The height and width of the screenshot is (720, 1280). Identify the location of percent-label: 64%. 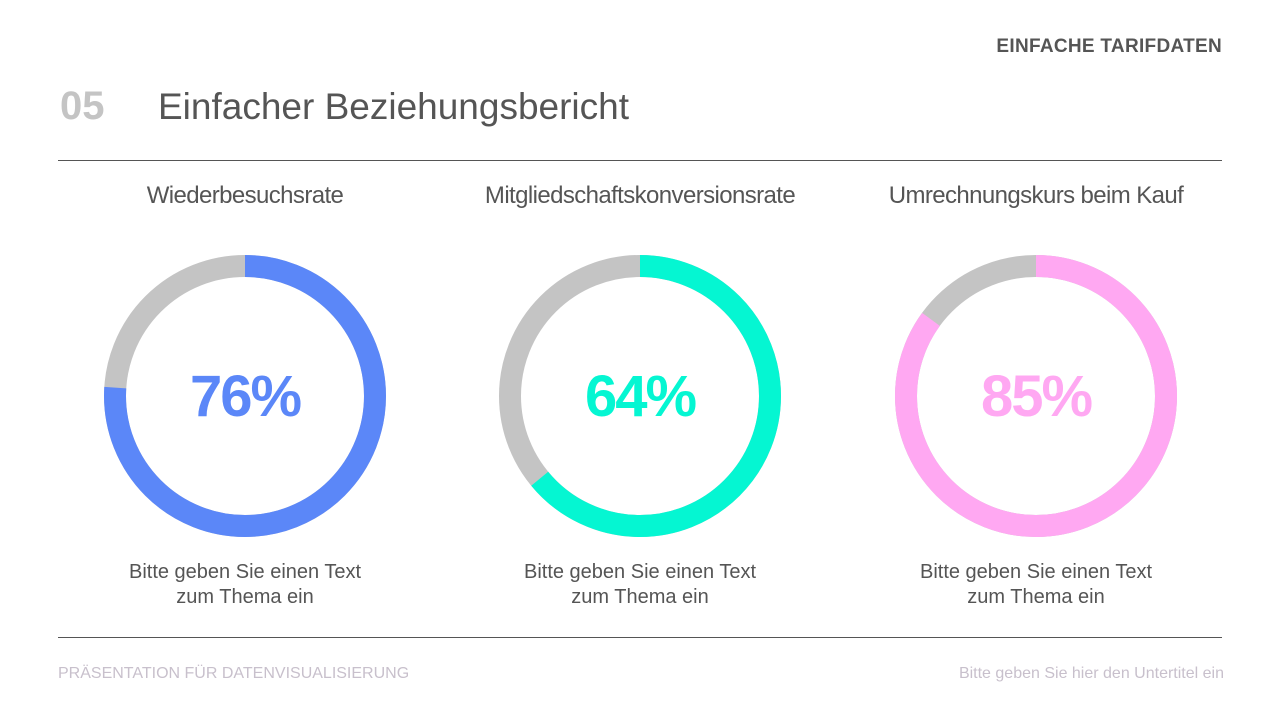
(641, 396).